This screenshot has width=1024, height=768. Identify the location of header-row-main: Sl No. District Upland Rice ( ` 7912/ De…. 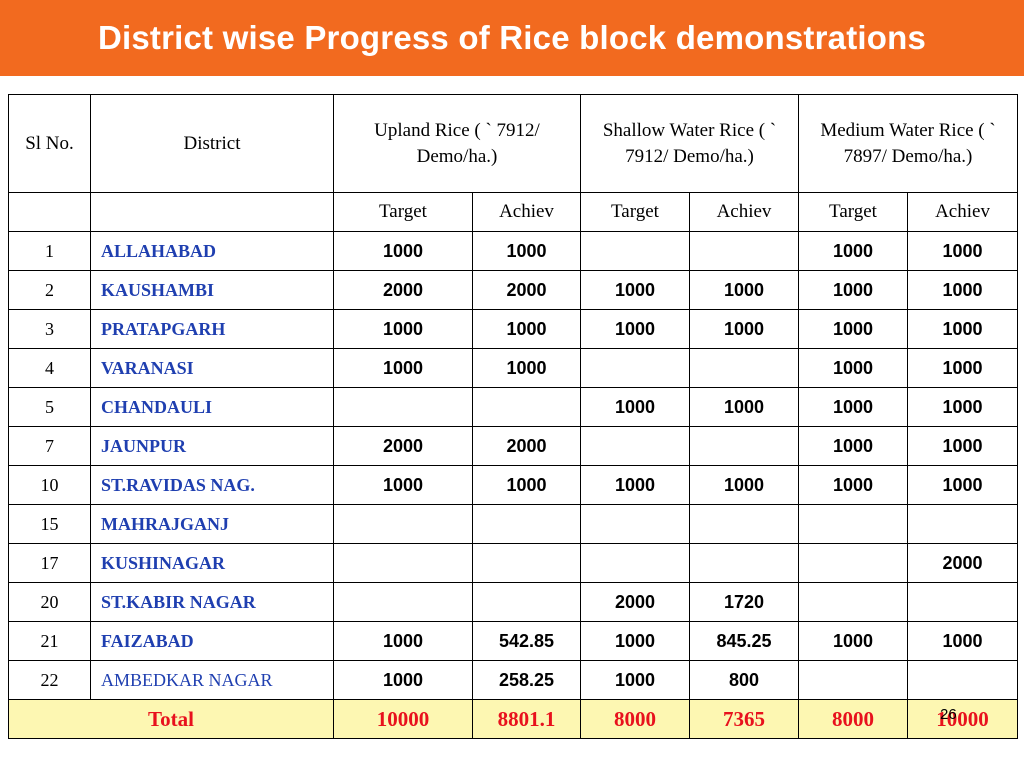
(513, 143).